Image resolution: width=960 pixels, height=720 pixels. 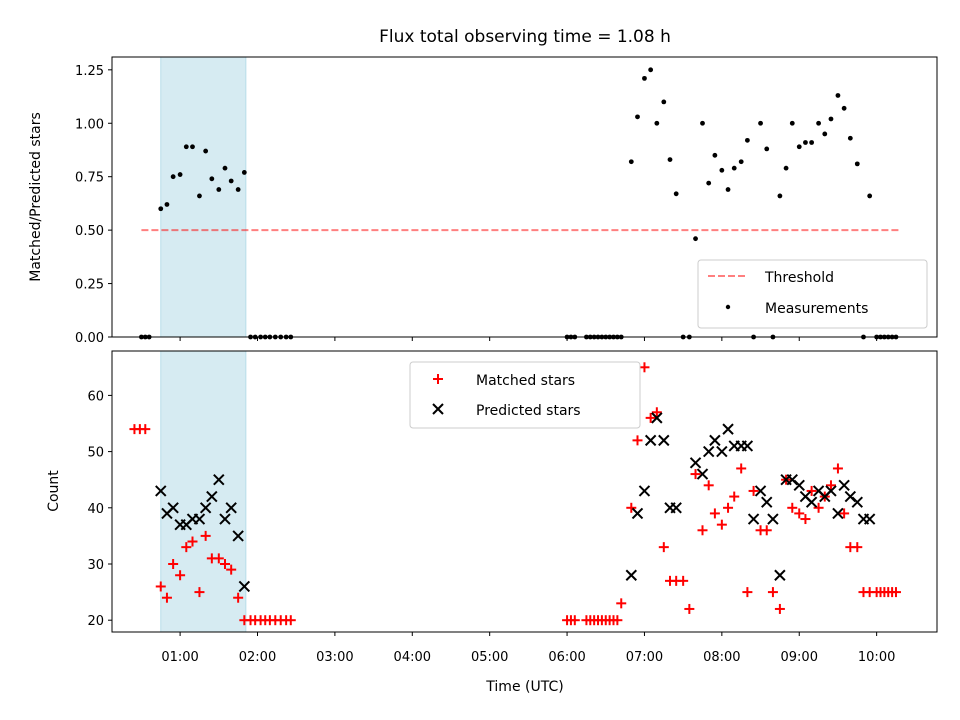 I want to click on x-tick-label: 09:00, so click(x=799, y=657).